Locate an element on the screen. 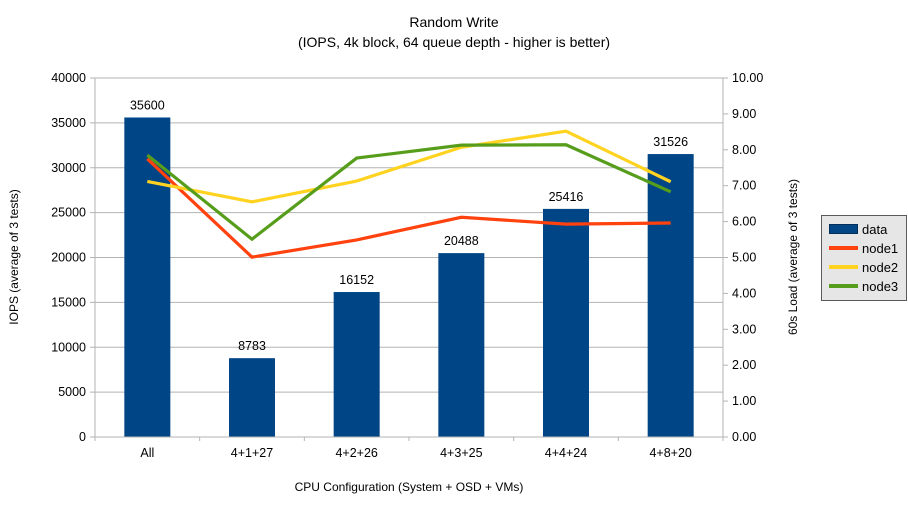 Image resolution: width=908 pixels, height=511 pixels. y-axis-right-tick-label: 2.00 is located at coordinates (744, 365).